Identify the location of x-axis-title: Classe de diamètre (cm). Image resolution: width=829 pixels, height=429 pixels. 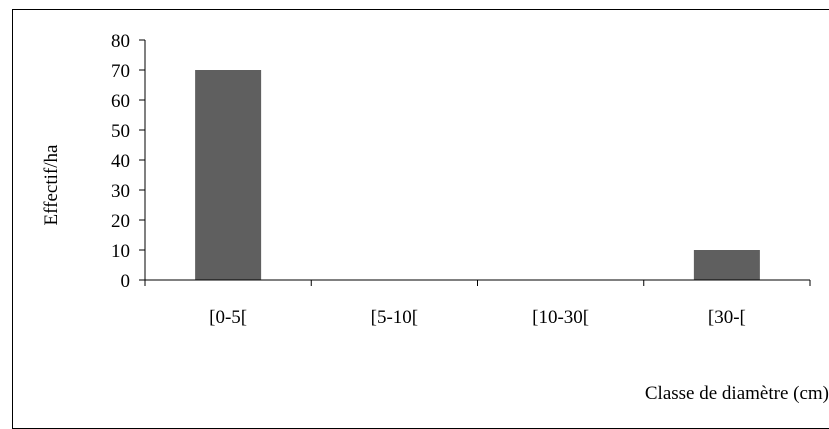
(737, 393).